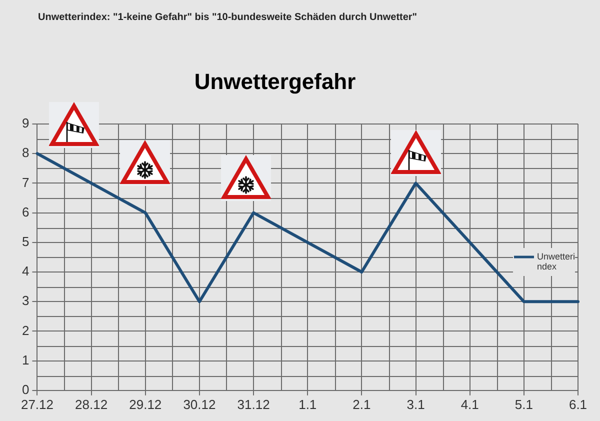 This screenshot has width=600, height=421. What do you see at coordinates (26, 182) in the screenshot?
I see `y-tick-label: 7` at bounding box center [26, 182].